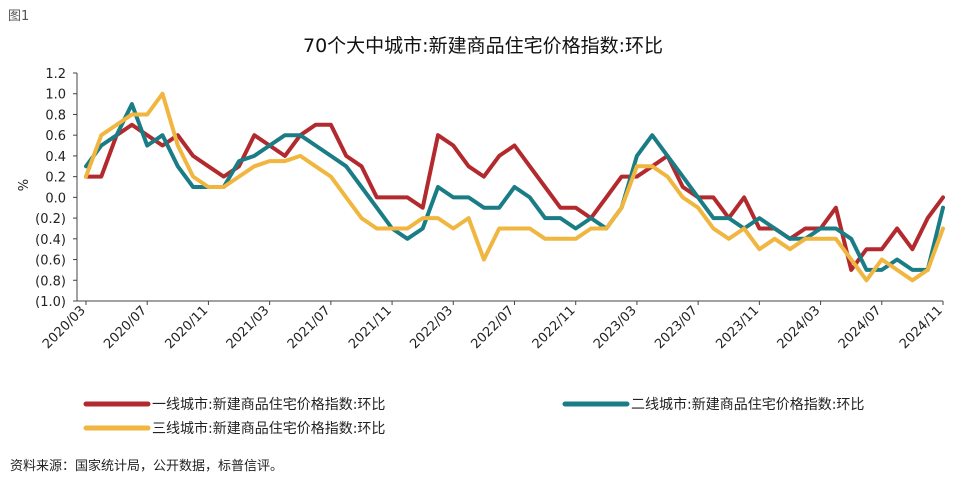  I want to click on y-tick-label: 0.0, so click(55, 198).